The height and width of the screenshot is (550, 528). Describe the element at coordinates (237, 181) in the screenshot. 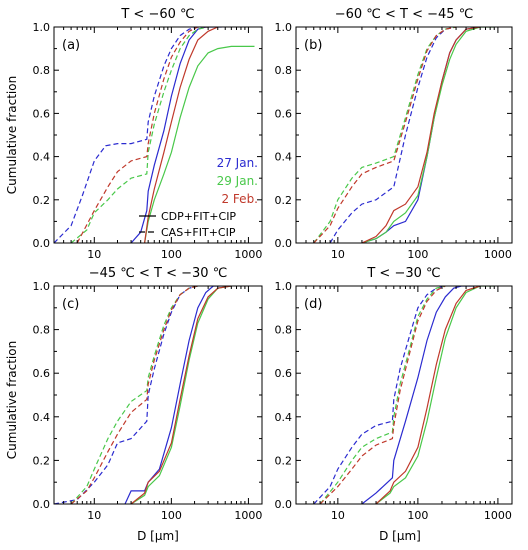

I see `legend-date-label: 29 Jan.` at that location.